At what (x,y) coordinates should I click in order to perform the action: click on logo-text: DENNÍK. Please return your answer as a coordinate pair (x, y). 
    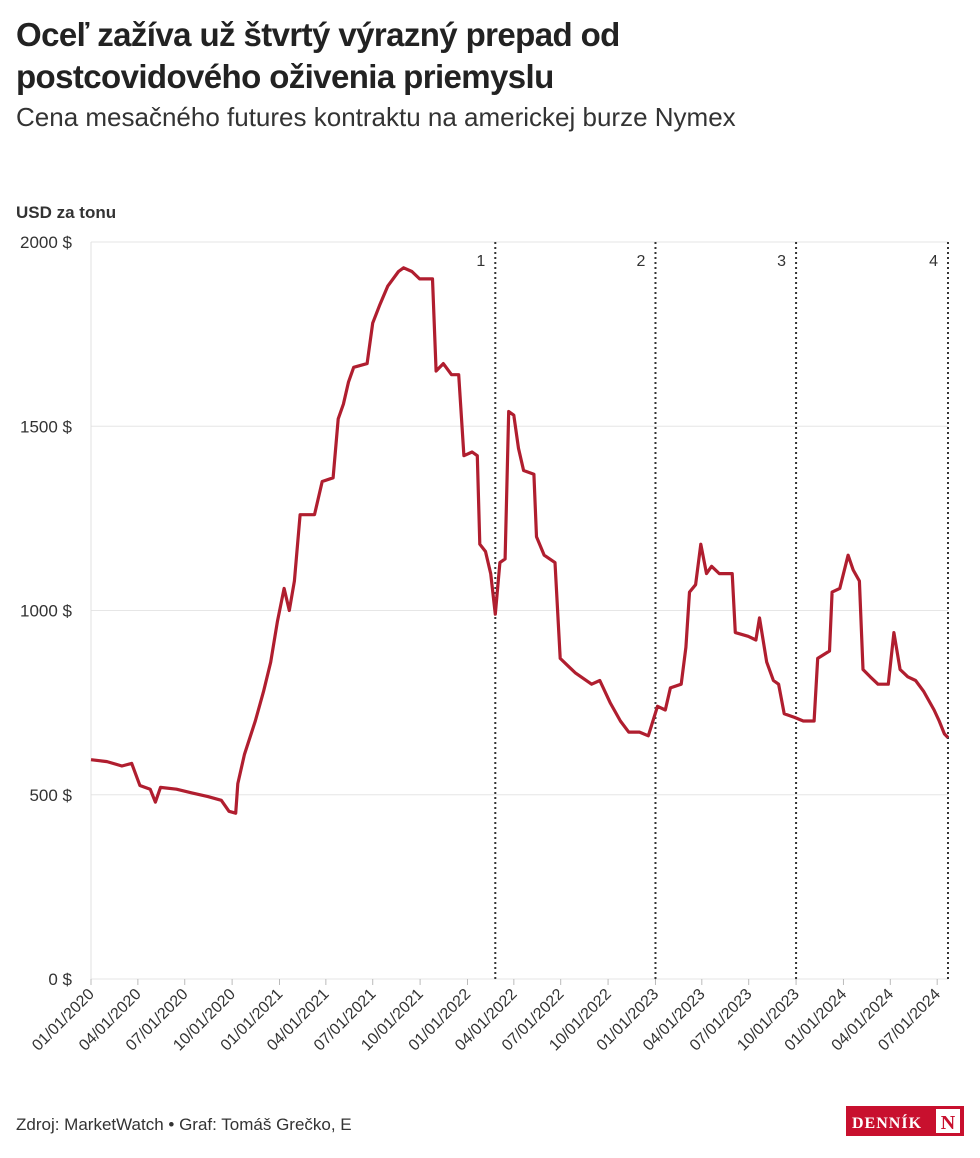
    Looking at the image, I should click on (887, 1122).